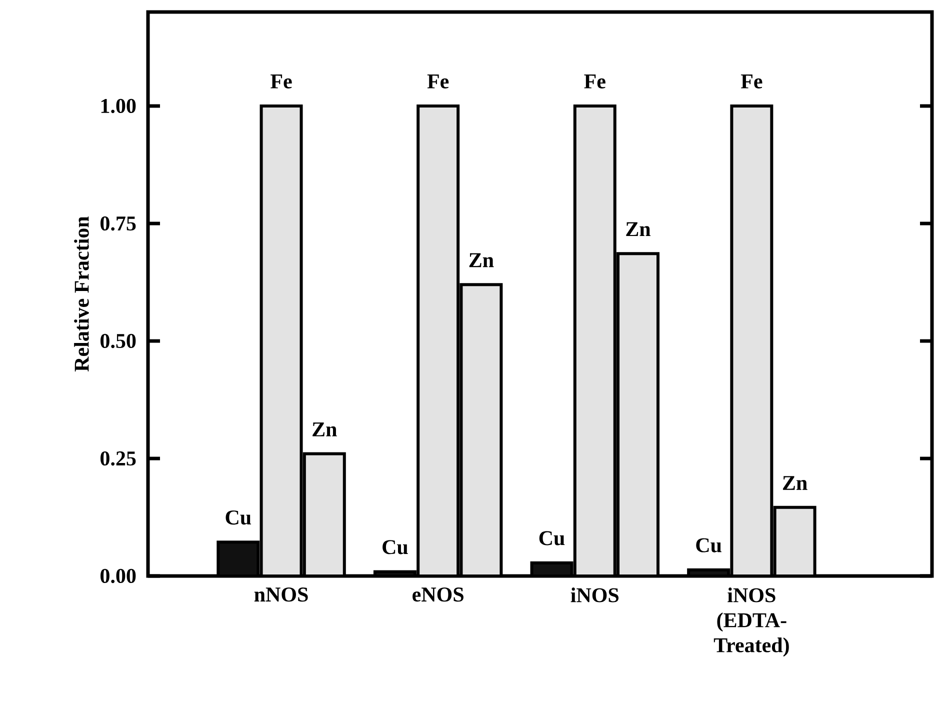  What do you see at coordinates (239, 517) in the screenshot?
I see `series-label: Cu` at bounding box center [239, 517].